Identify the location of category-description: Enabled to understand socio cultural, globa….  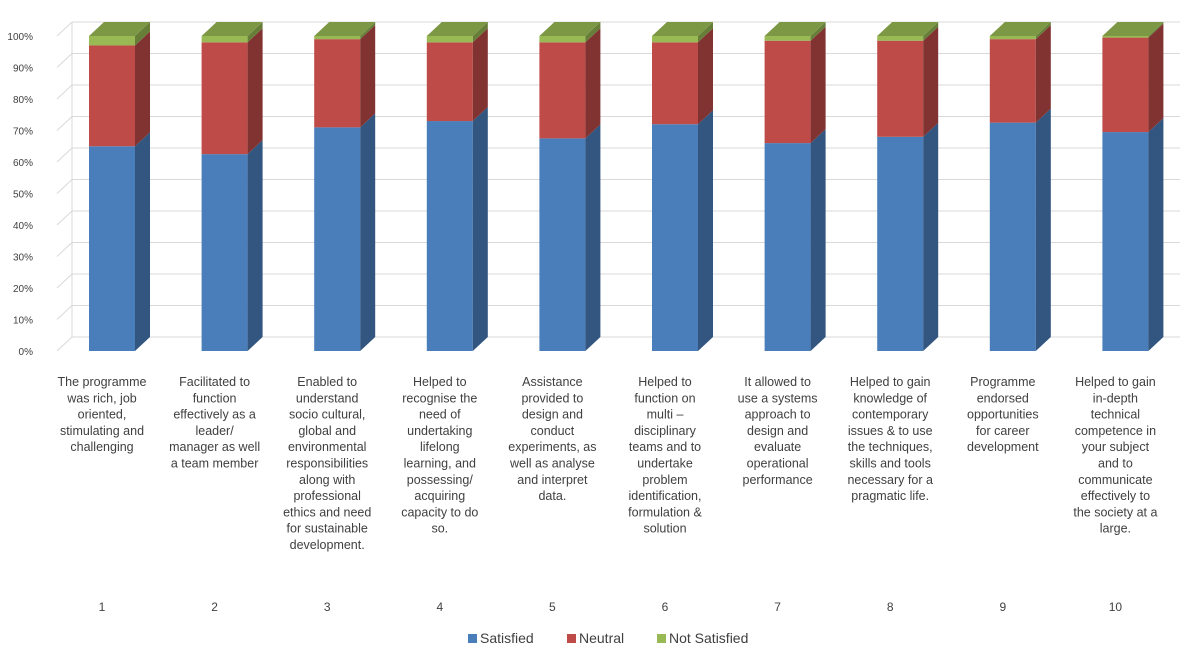
(327, 463).